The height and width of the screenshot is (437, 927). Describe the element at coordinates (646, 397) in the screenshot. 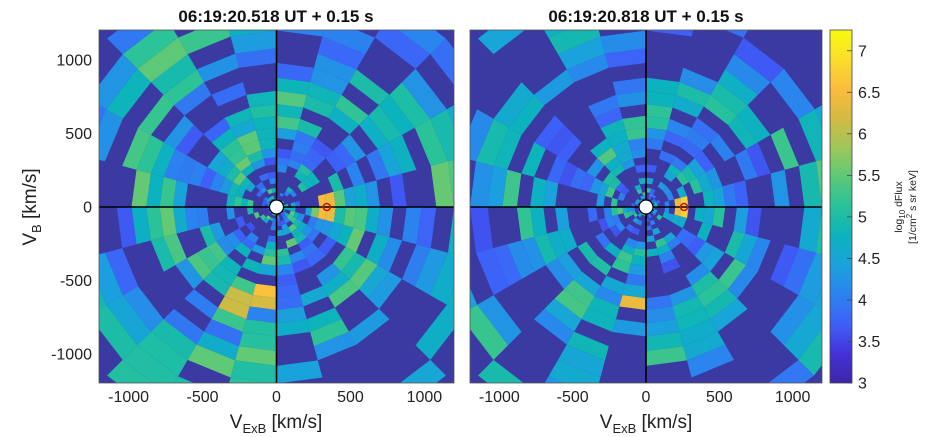

I see `x-tick-label: 0` at that location.